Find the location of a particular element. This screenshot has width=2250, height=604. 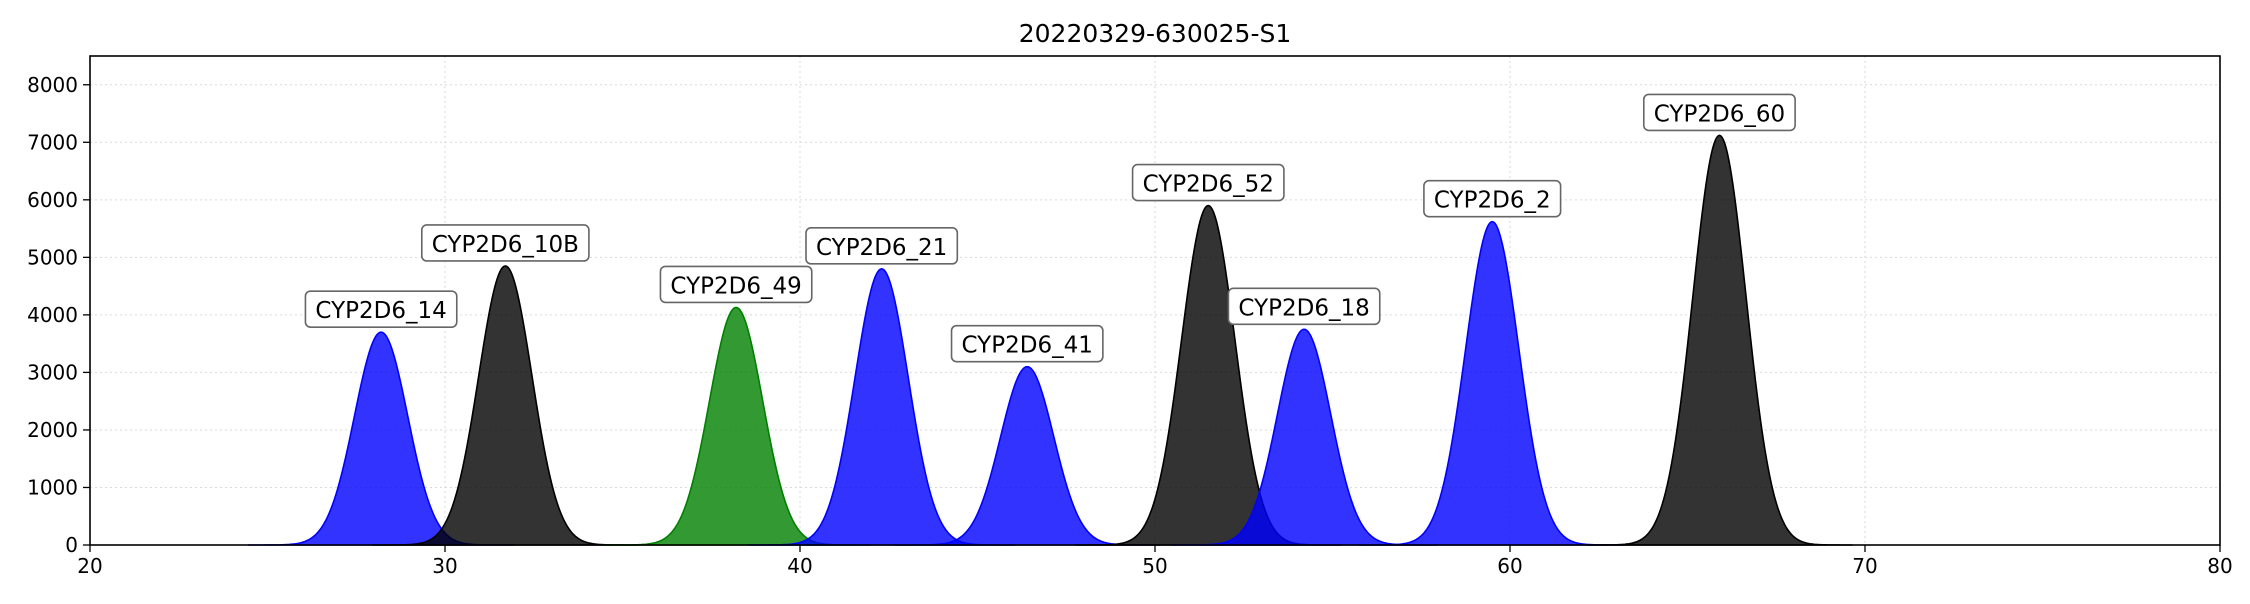

peak-label: CYP2D6_52 is located at coordinates (1208, 182).